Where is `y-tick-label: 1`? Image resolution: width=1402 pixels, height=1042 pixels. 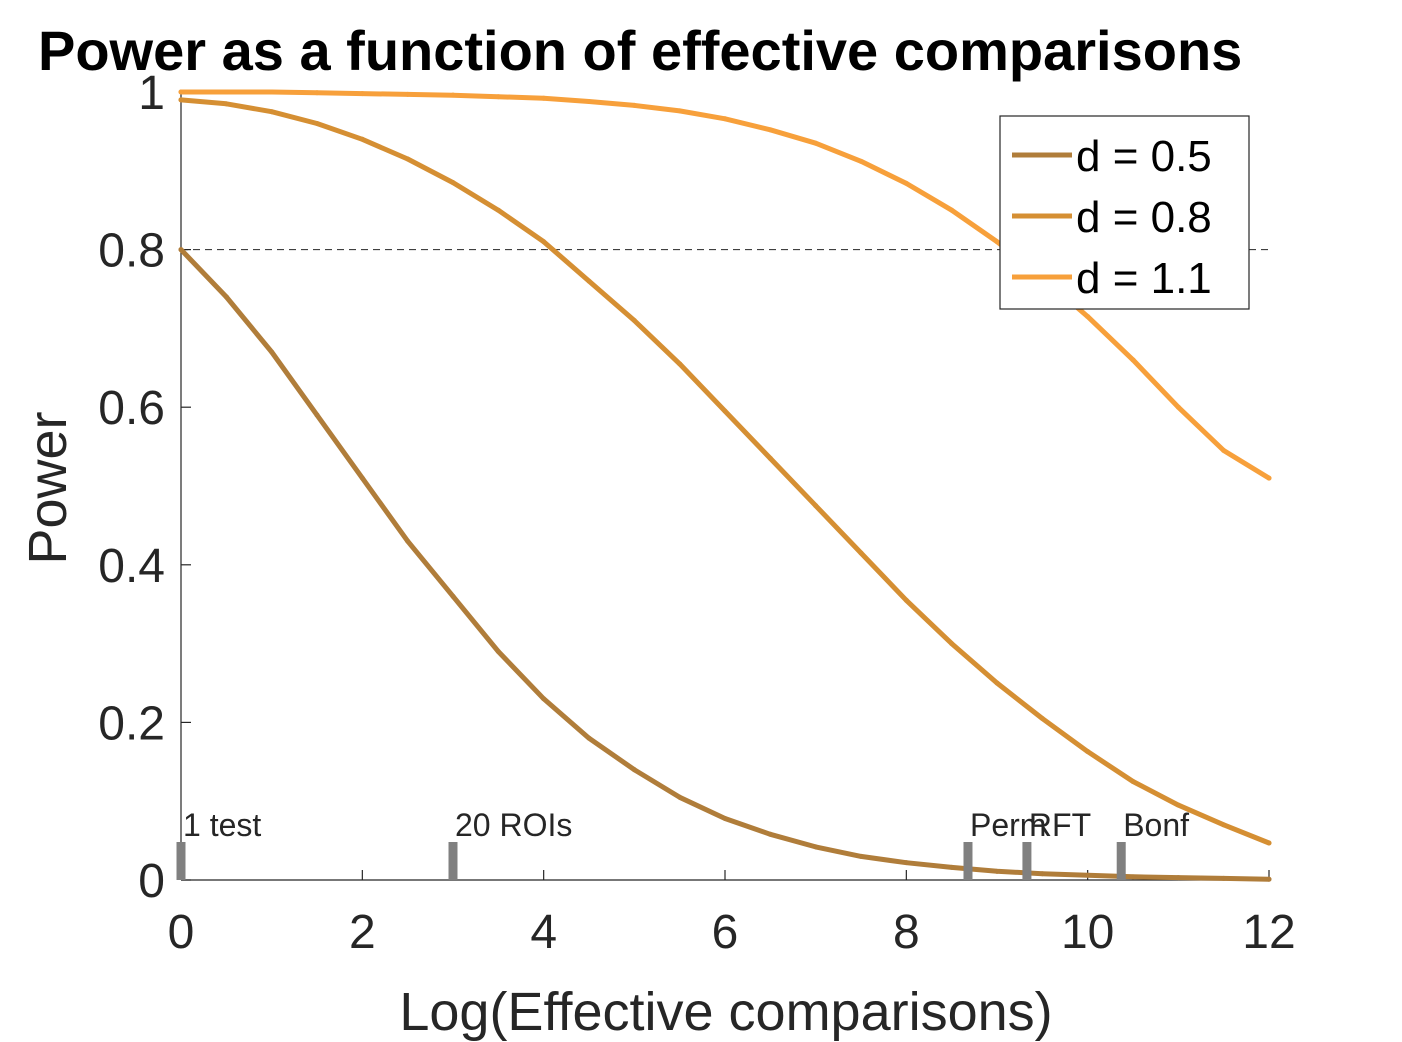 y-tick-label: 1 is located at coordinates (151, 93).